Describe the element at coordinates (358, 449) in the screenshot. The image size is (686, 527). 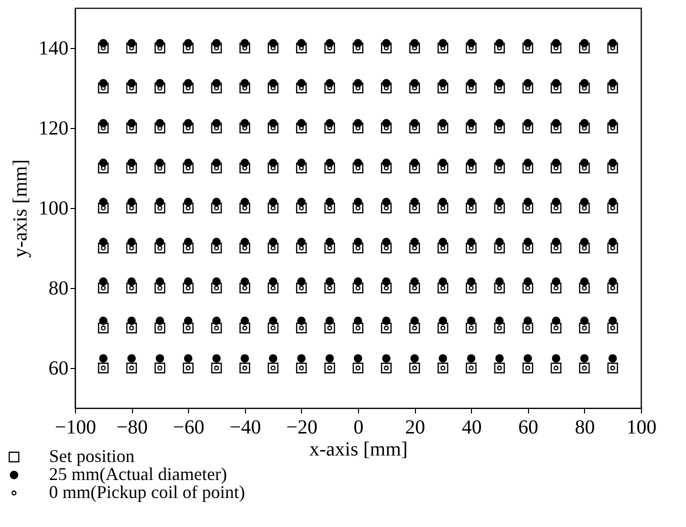
I see `x-axis-title: x-axis [mm]` at that location.